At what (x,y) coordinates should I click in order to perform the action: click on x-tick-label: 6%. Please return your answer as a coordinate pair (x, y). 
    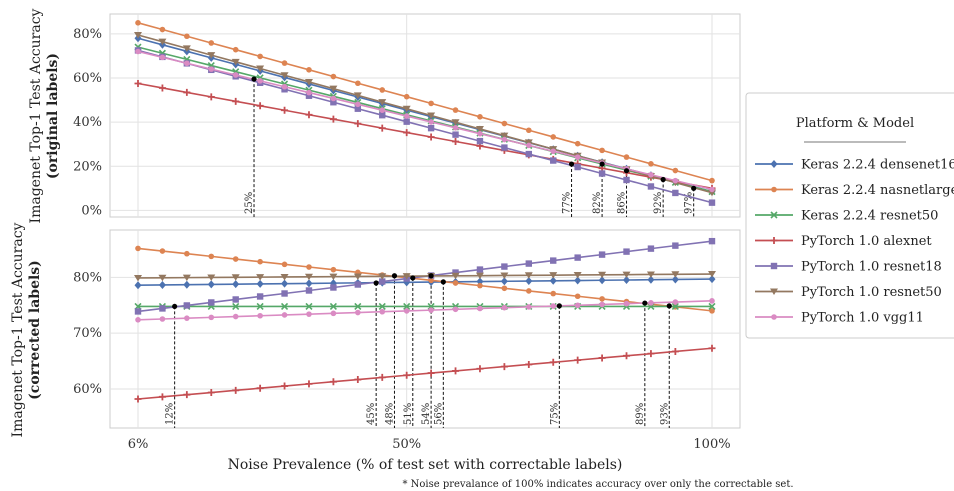
    Looking at the image, I should click on (138, 444).